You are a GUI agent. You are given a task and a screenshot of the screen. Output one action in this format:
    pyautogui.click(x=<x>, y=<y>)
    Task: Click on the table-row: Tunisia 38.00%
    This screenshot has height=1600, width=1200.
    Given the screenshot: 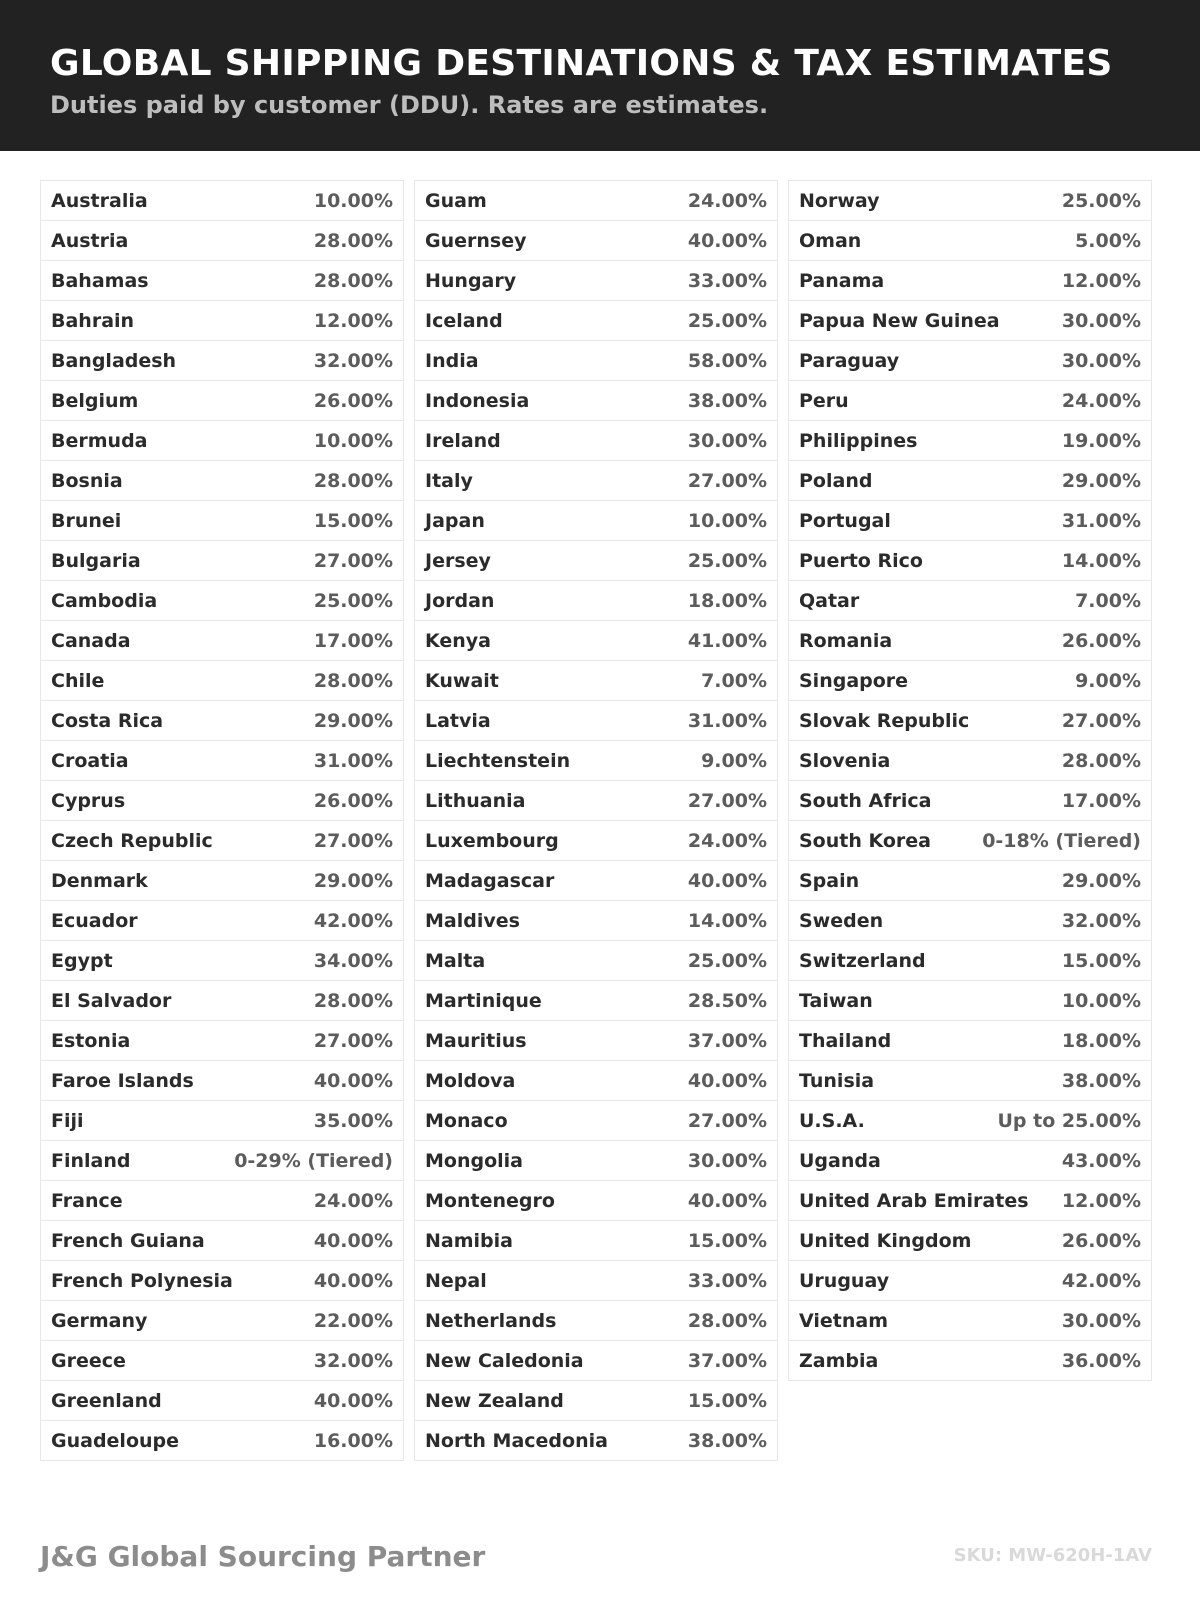 What is the action you would take?
    pyautogui.click(x=970, y=1081)
    